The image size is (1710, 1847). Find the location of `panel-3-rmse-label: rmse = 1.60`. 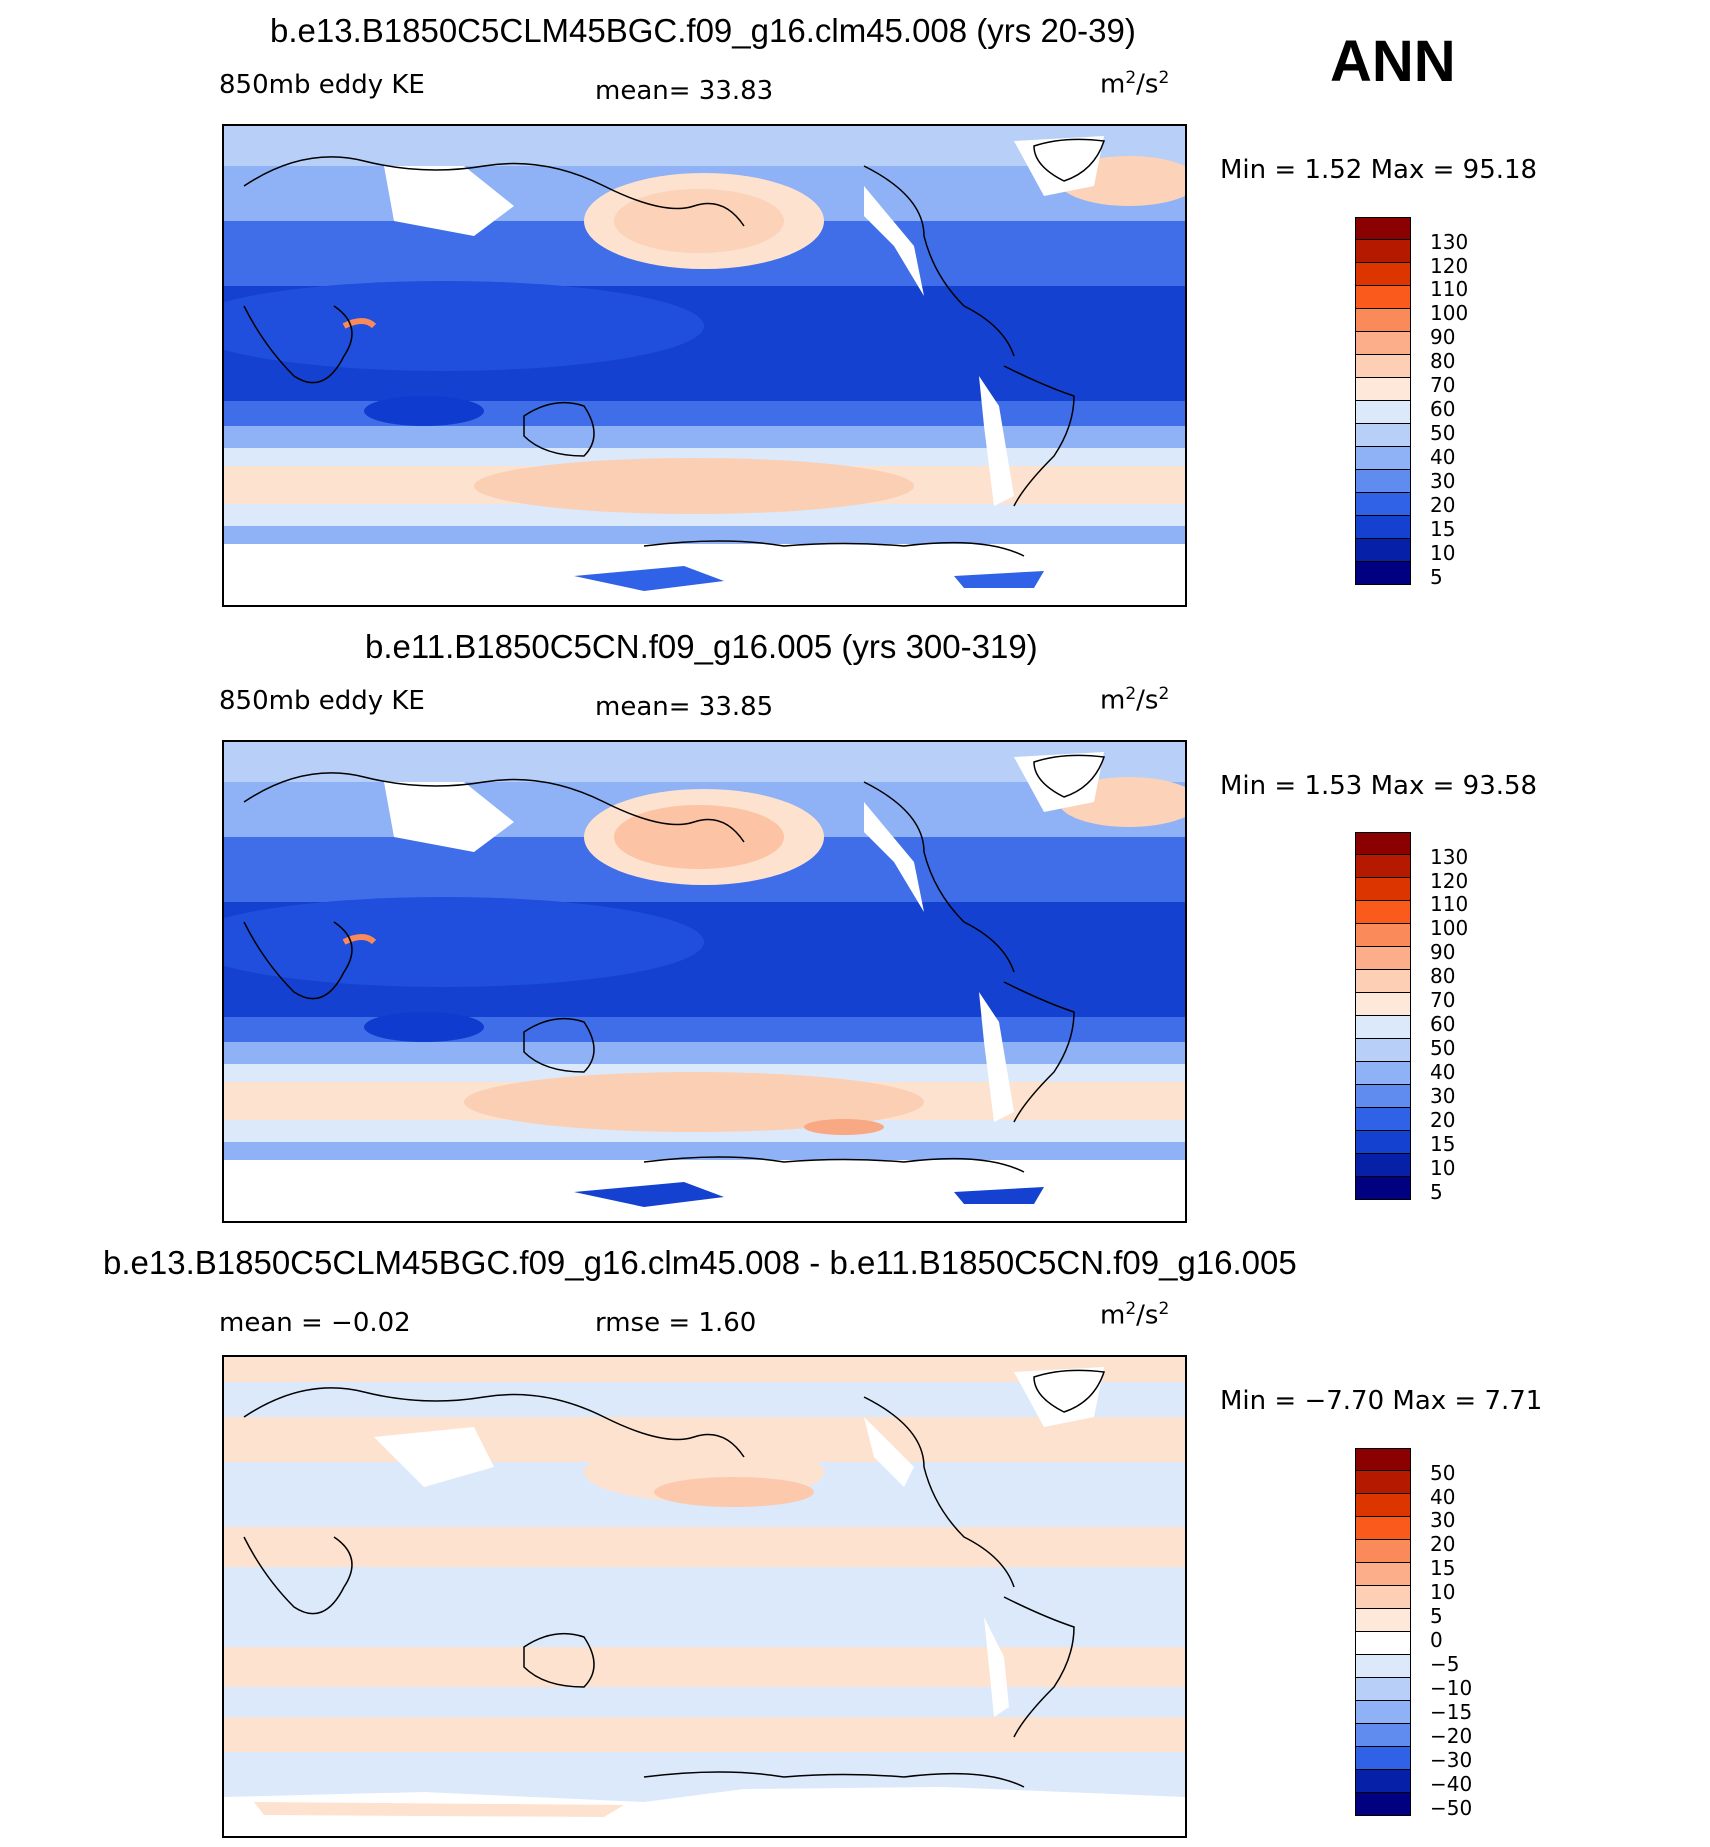

panel-3-rmse-label: rmse = 1.60 is located at coordinates (676, 1323).